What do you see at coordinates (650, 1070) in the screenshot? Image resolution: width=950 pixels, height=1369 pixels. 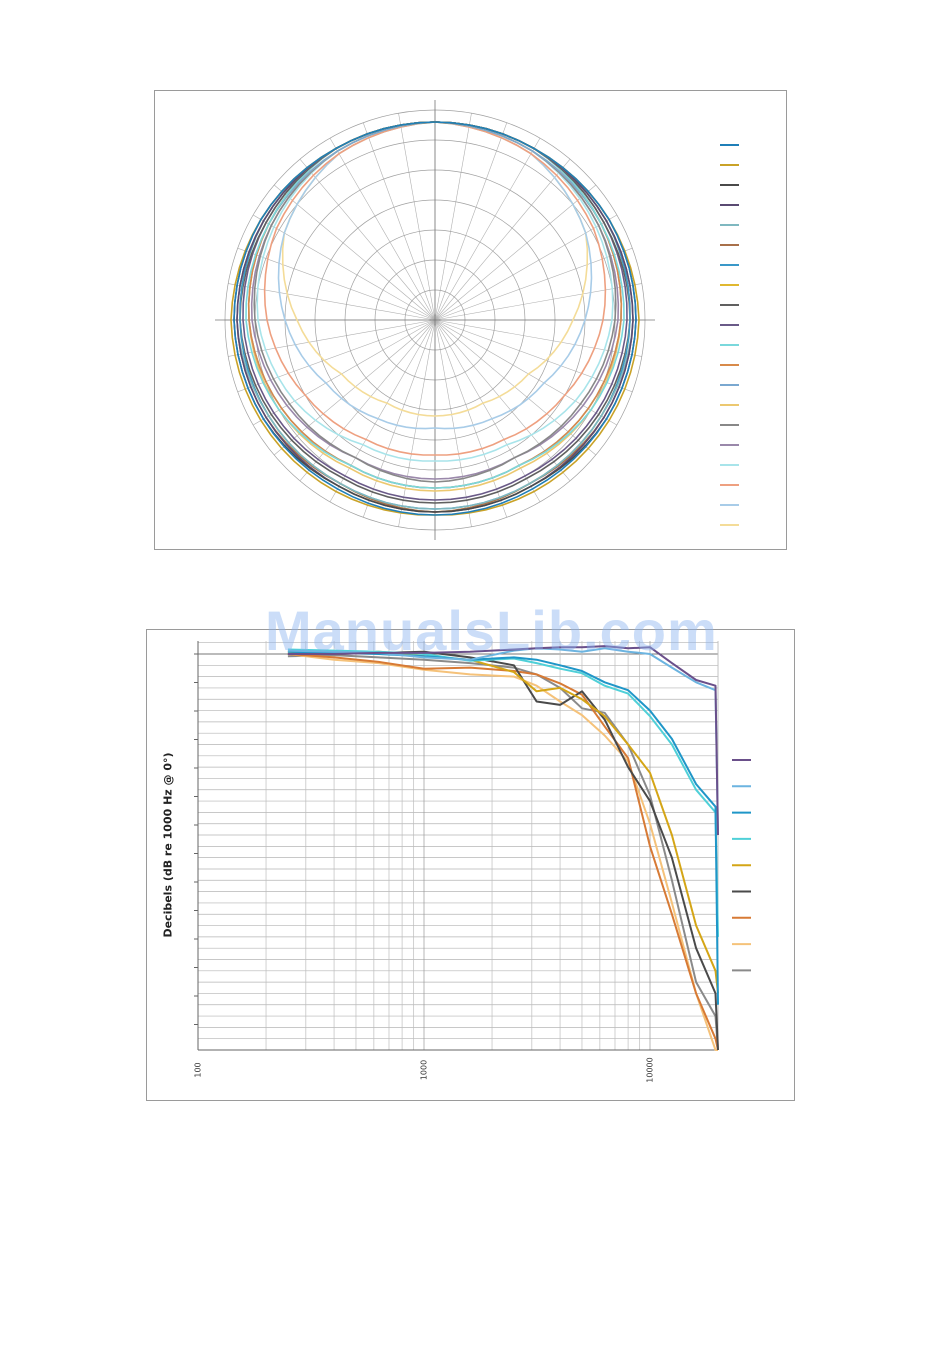 I see `x-tick-label: 10000` at bounding box center [650, 1070].